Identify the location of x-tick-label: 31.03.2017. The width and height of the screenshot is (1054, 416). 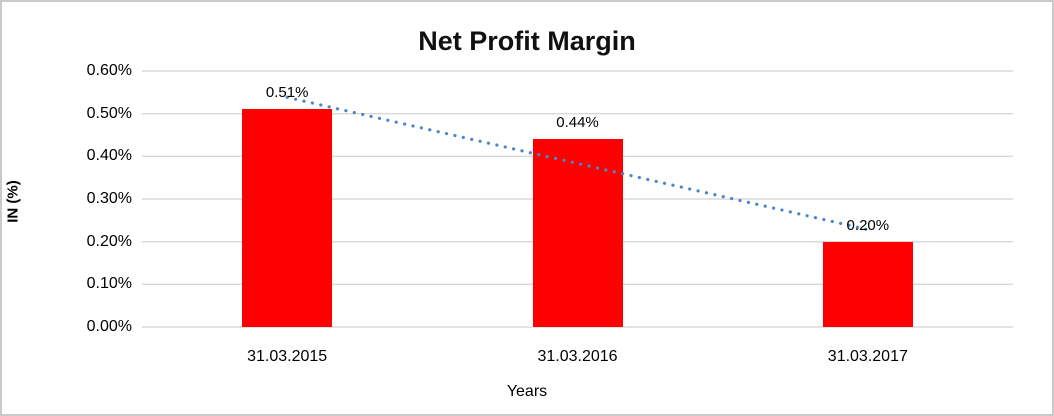
(867, 356).